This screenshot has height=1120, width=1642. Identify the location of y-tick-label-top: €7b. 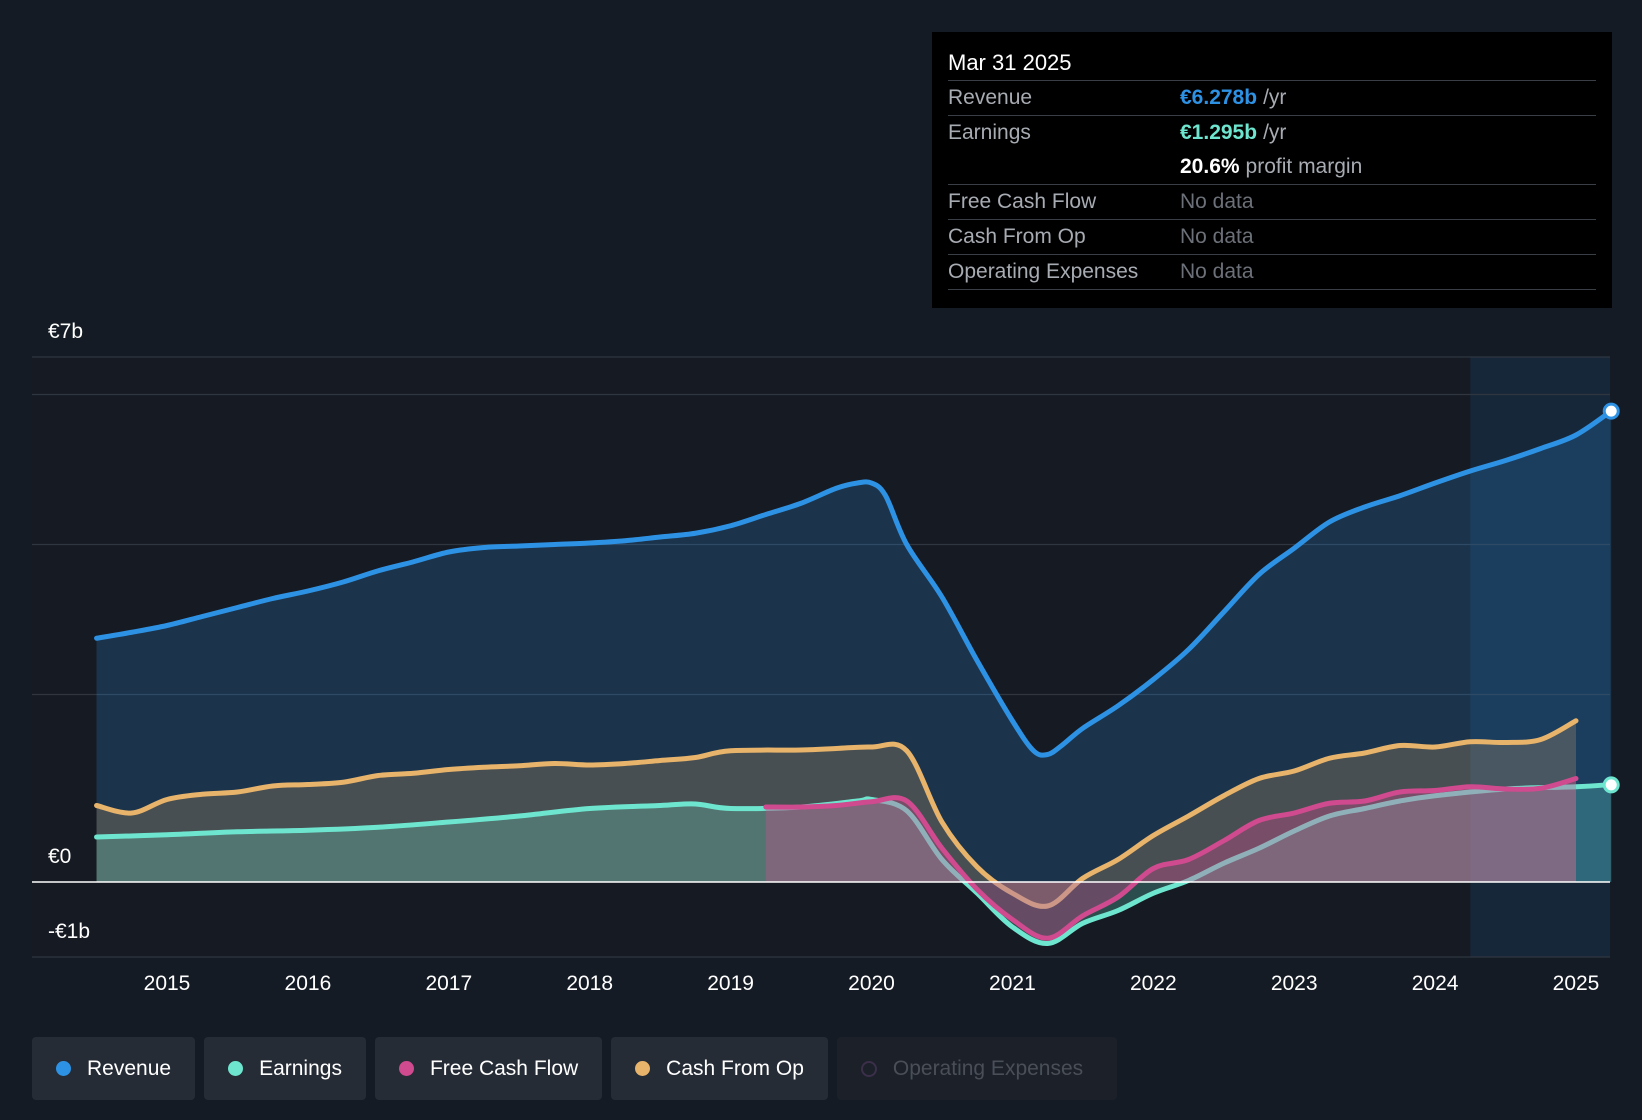
(66, 331).